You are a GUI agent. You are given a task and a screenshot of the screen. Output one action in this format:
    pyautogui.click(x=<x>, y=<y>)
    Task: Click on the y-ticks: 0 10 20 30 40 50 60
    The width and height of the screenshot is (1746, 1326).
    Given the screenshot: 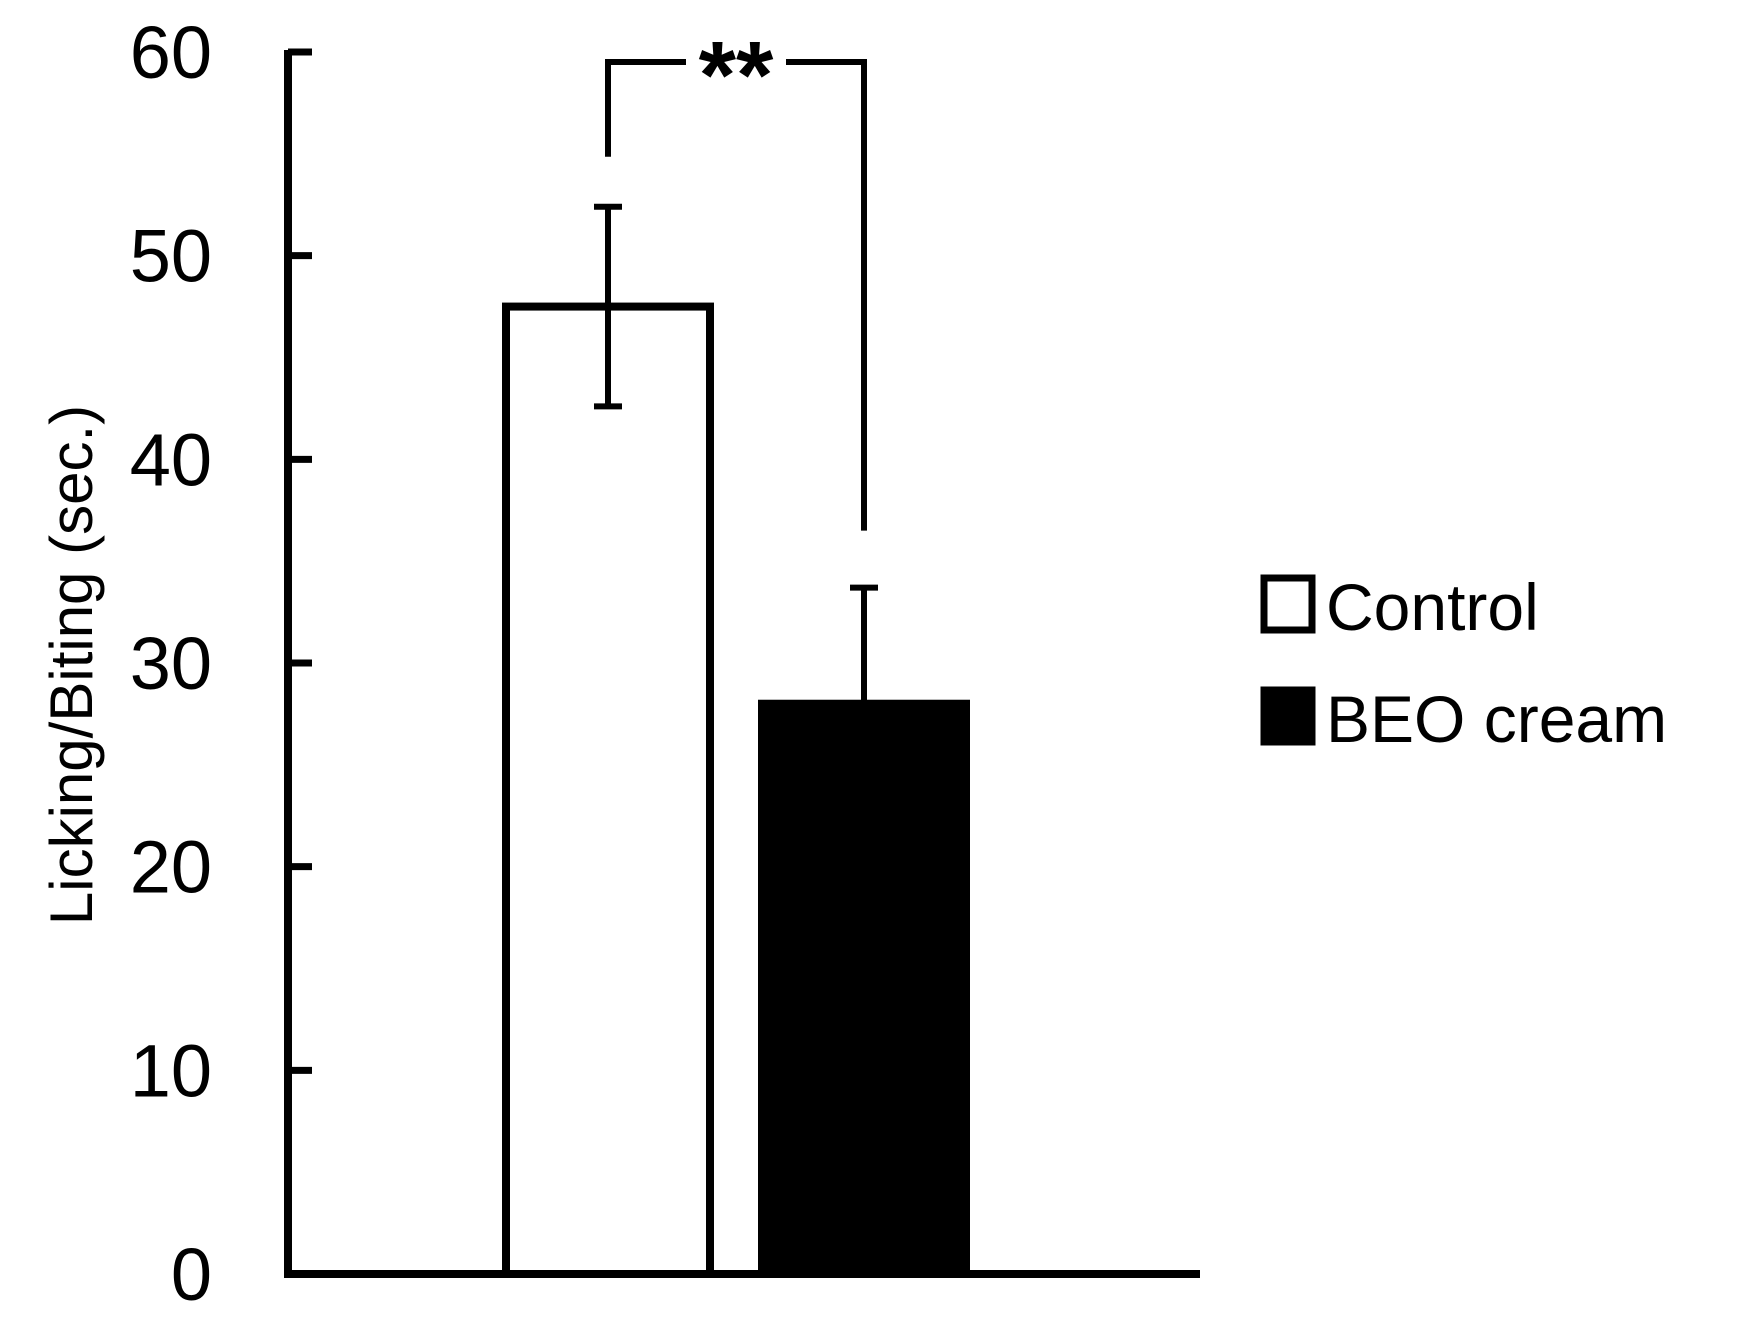 What is the action you would take?
    pyautogui.click(x=221, y=663)
    